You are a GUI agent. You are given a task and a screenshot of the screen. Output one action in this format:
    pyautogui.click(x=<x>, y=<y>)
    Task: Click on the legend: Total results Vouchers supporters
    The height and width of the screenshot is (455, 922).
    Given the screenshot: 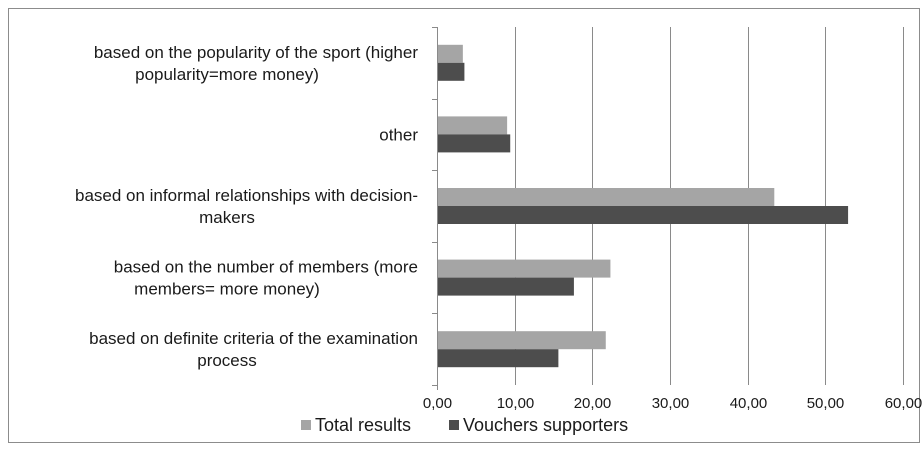 What is the action you would take?
    pyautogui.click(x=464, y=425)
    